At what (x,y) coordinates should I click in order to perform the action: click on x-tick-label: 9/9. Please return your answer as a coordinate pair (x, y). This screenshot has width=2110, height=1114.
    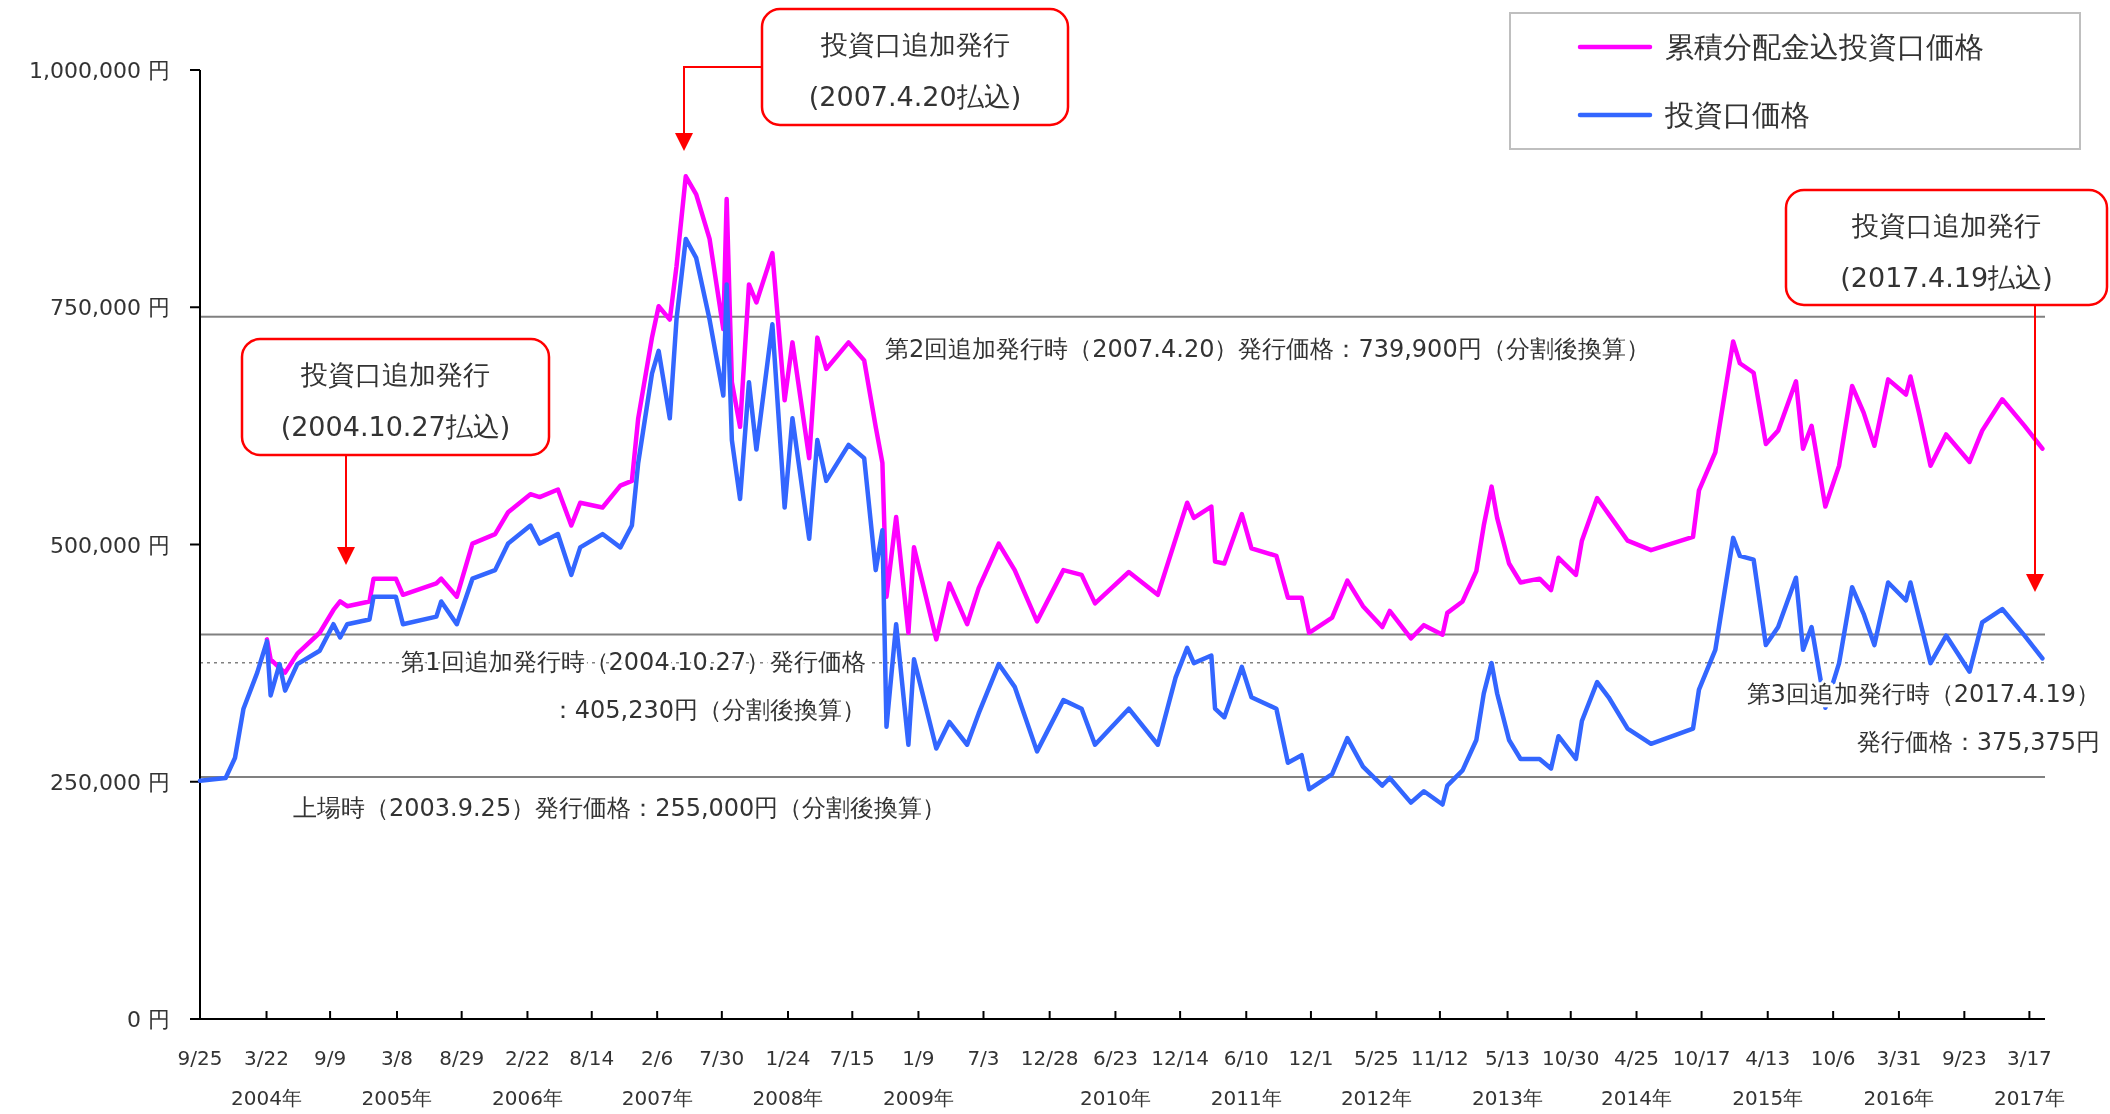
    Looking at the image, I should click on (330, 1058).